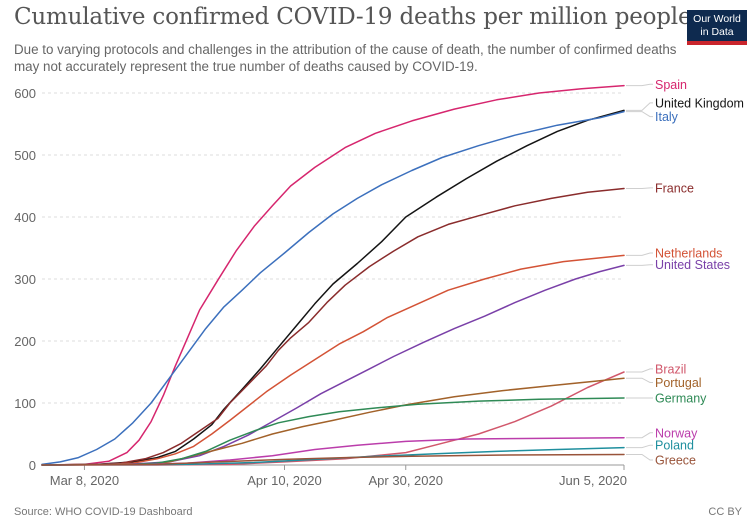 This screenshot has width=754, height=532. Describe the element at coordinates (25, 93) in the screenshot. I see `y-tick-label: 600` at that location.